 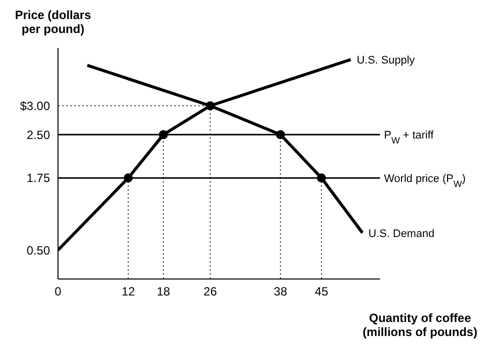 What do you see at coordinates (425, 180) in the screenshot?
I see `ref-line-label: World price (P$_{W}$)` at bounding box center [425, 180].